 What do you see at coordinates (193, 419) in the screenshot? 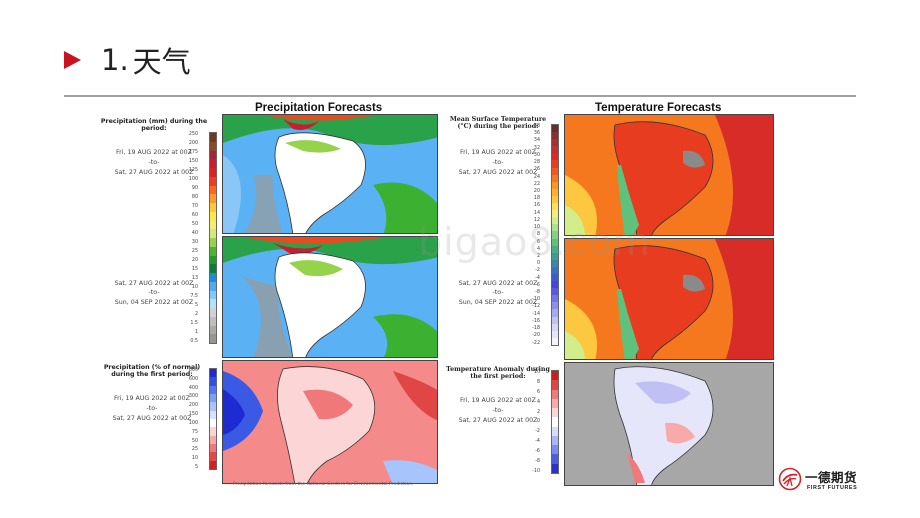
I see `normal-colorbar-ticks: 800 600 400 300 200 150 100 75 50 25 10 5` at bounding box center [193, 419].